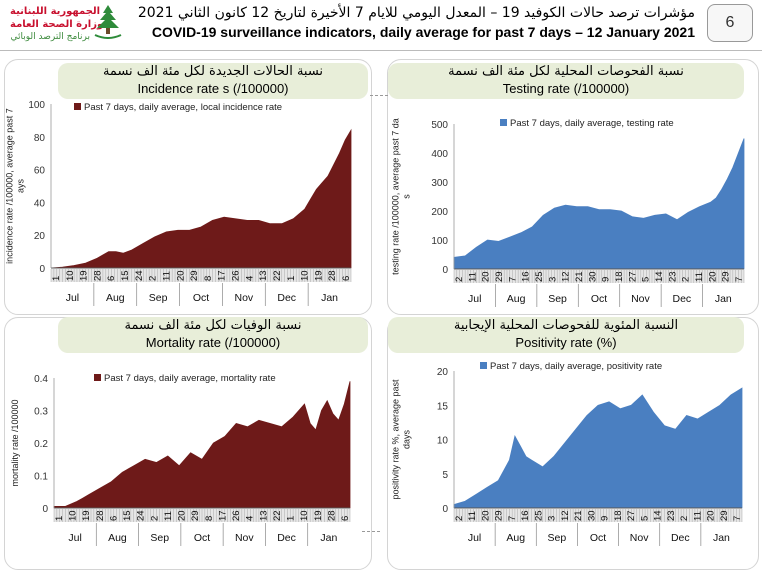 This screenshot has height=572, width=762. I want to click on testing-month-label: Nov, so click(640, 299).